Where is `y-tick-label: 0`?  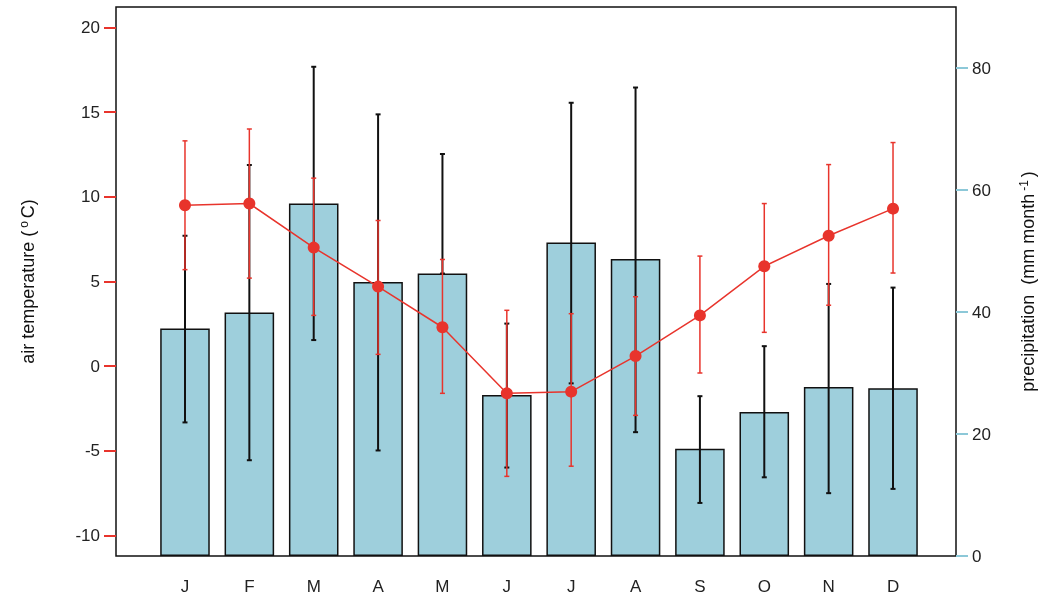
y-tick-label: 0 is located at coordinates (95, 366).